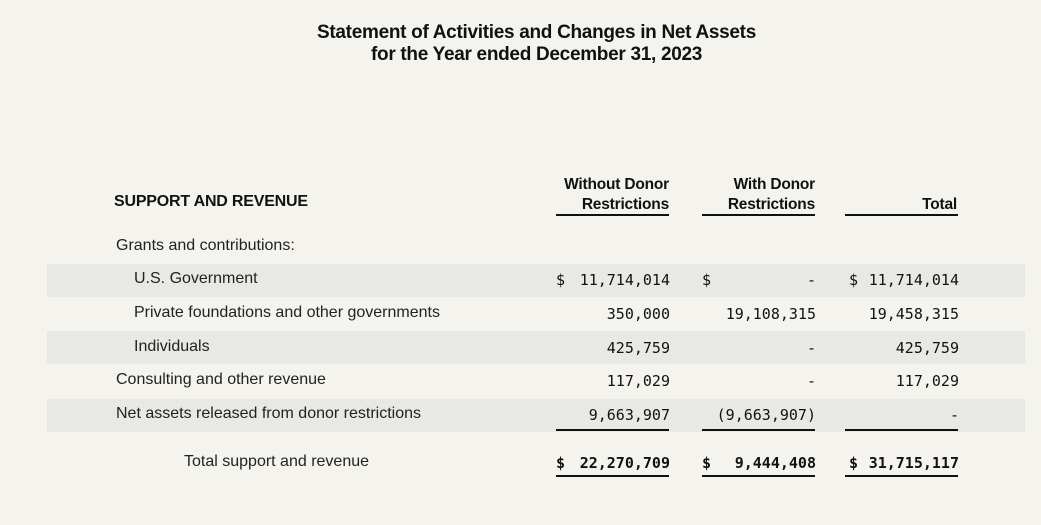 This screenshot has width=1041, height=525. What do you see at coordinates (616, 184) in the screenshot?
I see `col-header-without-line1: Without Donor` at bounding box center [616, 184].